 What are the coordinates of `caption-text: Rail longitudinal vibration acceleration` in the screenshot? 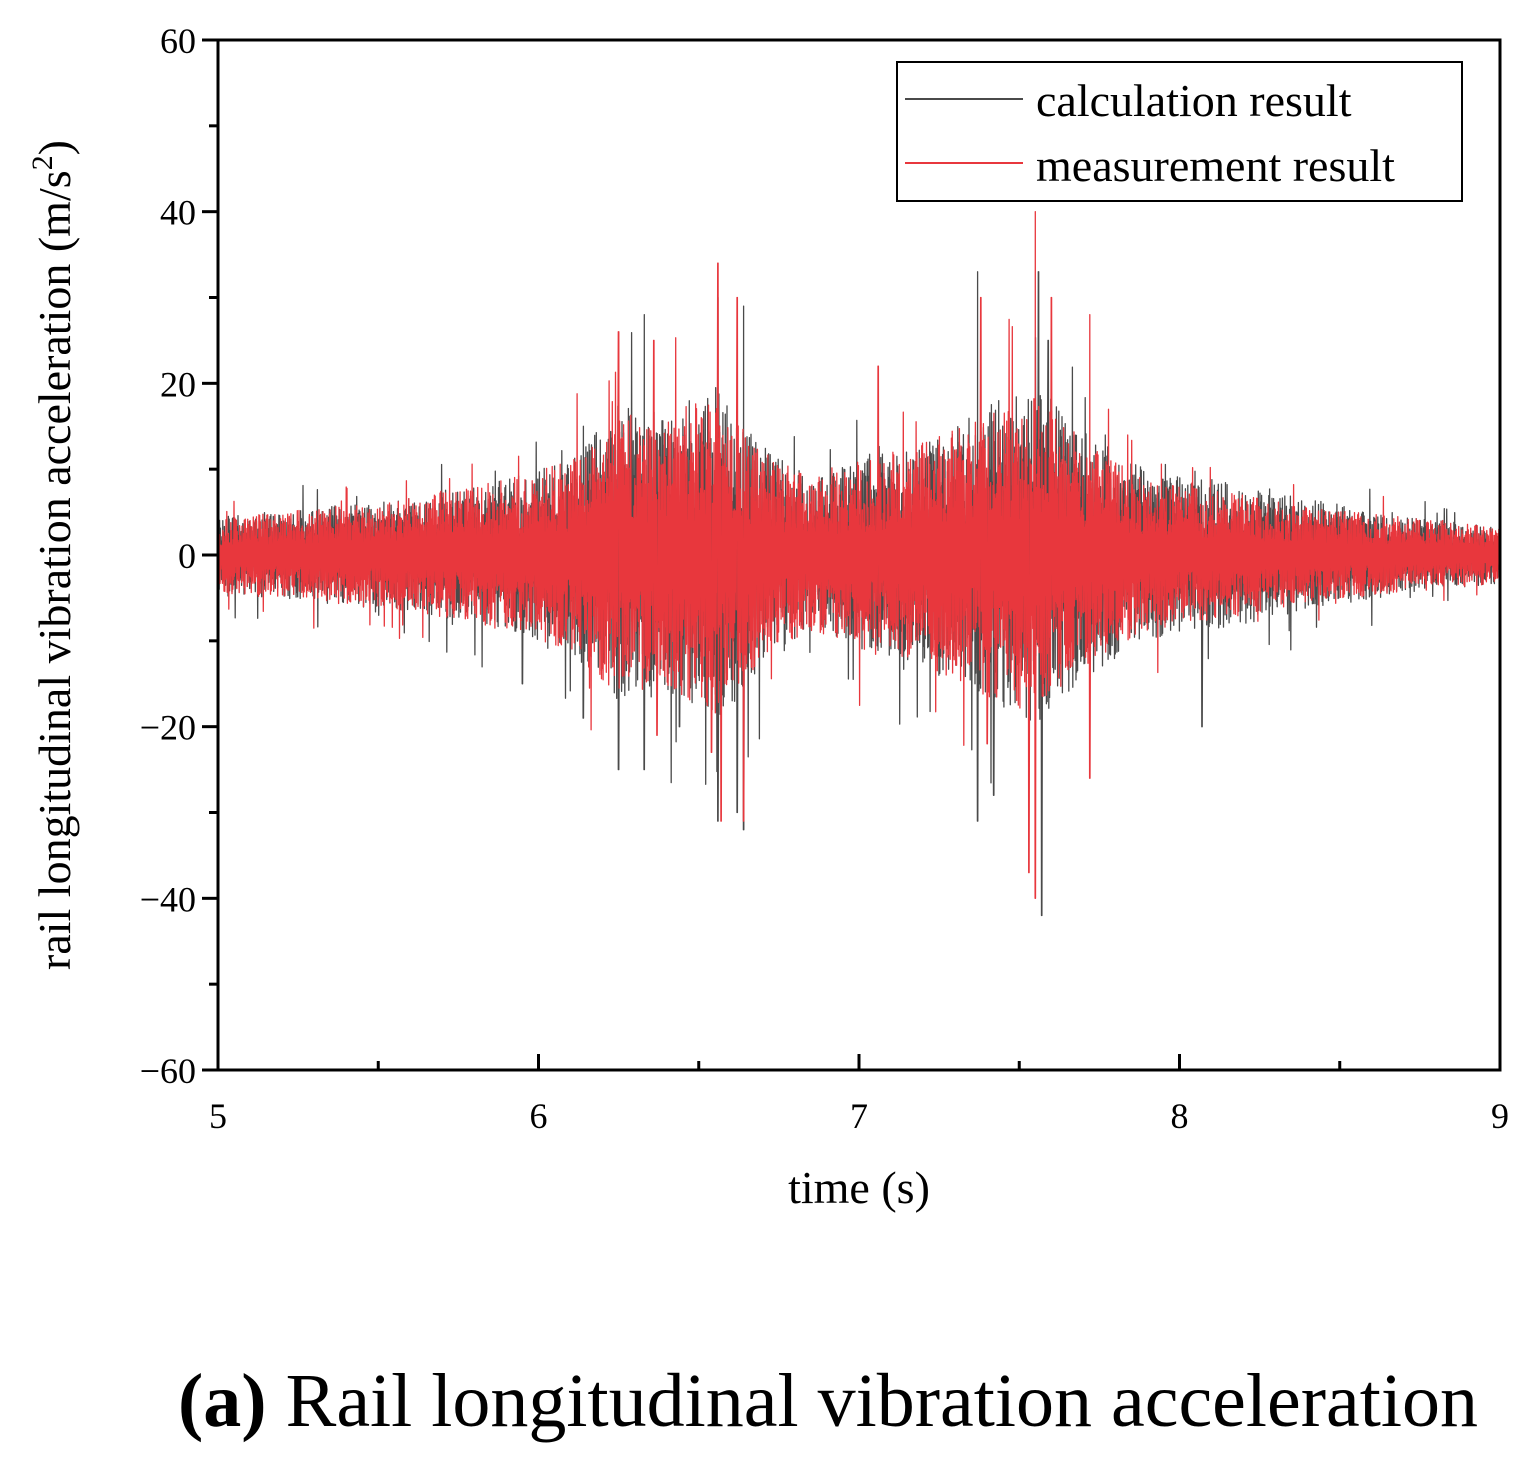 It's located at (882, 1401).